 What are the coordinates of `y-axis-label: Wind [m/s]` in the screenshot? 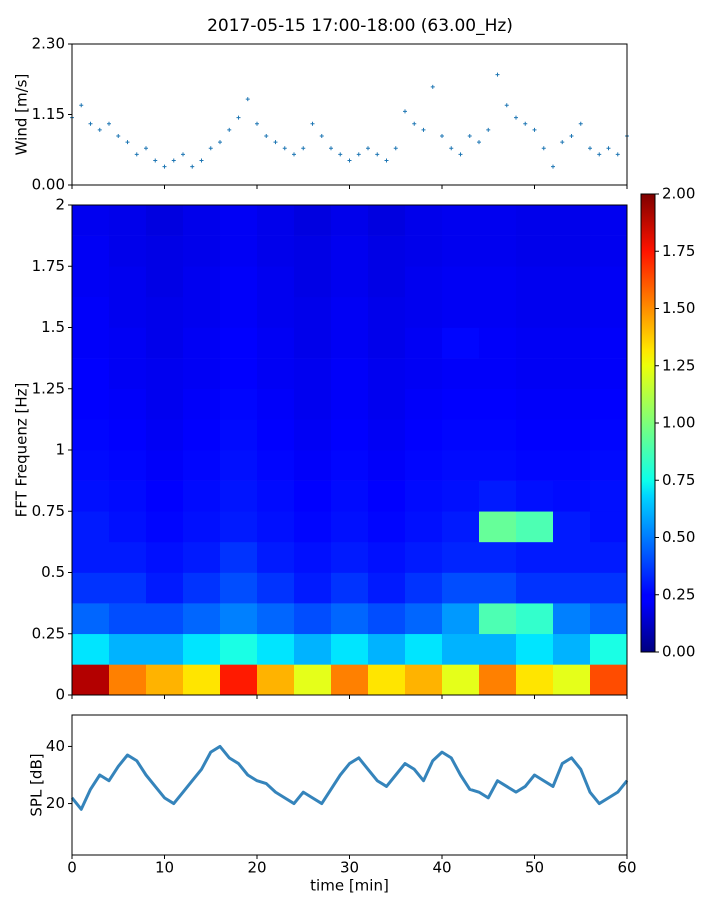 It's located at (22, 115).